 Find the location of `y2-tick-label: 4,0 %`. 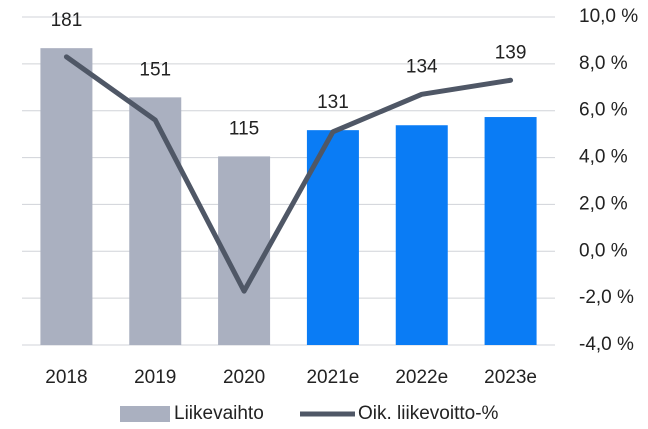

y2-tick-label: 4,0 % is located at coordinates (603, 157).